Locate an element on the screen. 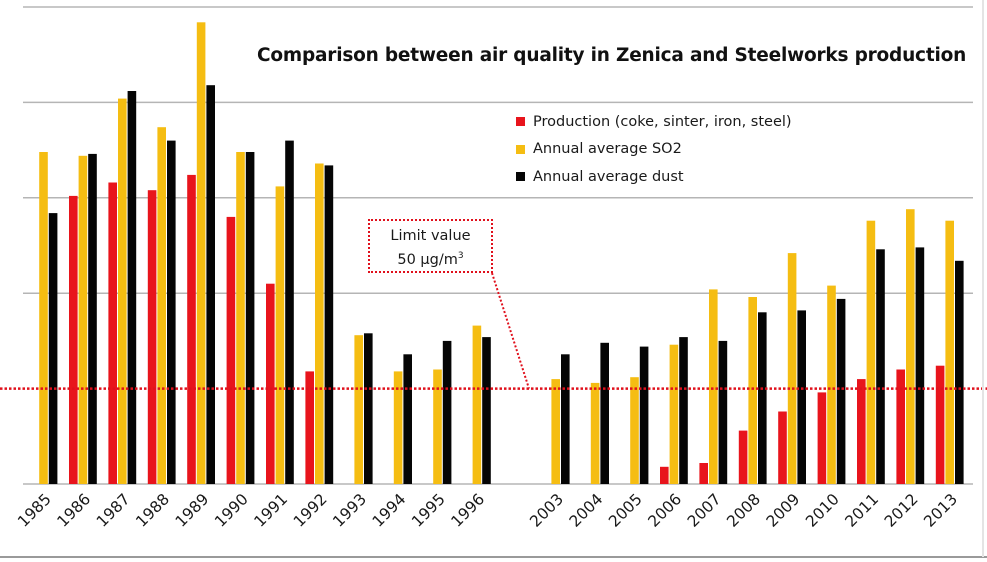  bar-production-1988 is located at coordinates (152, 337).